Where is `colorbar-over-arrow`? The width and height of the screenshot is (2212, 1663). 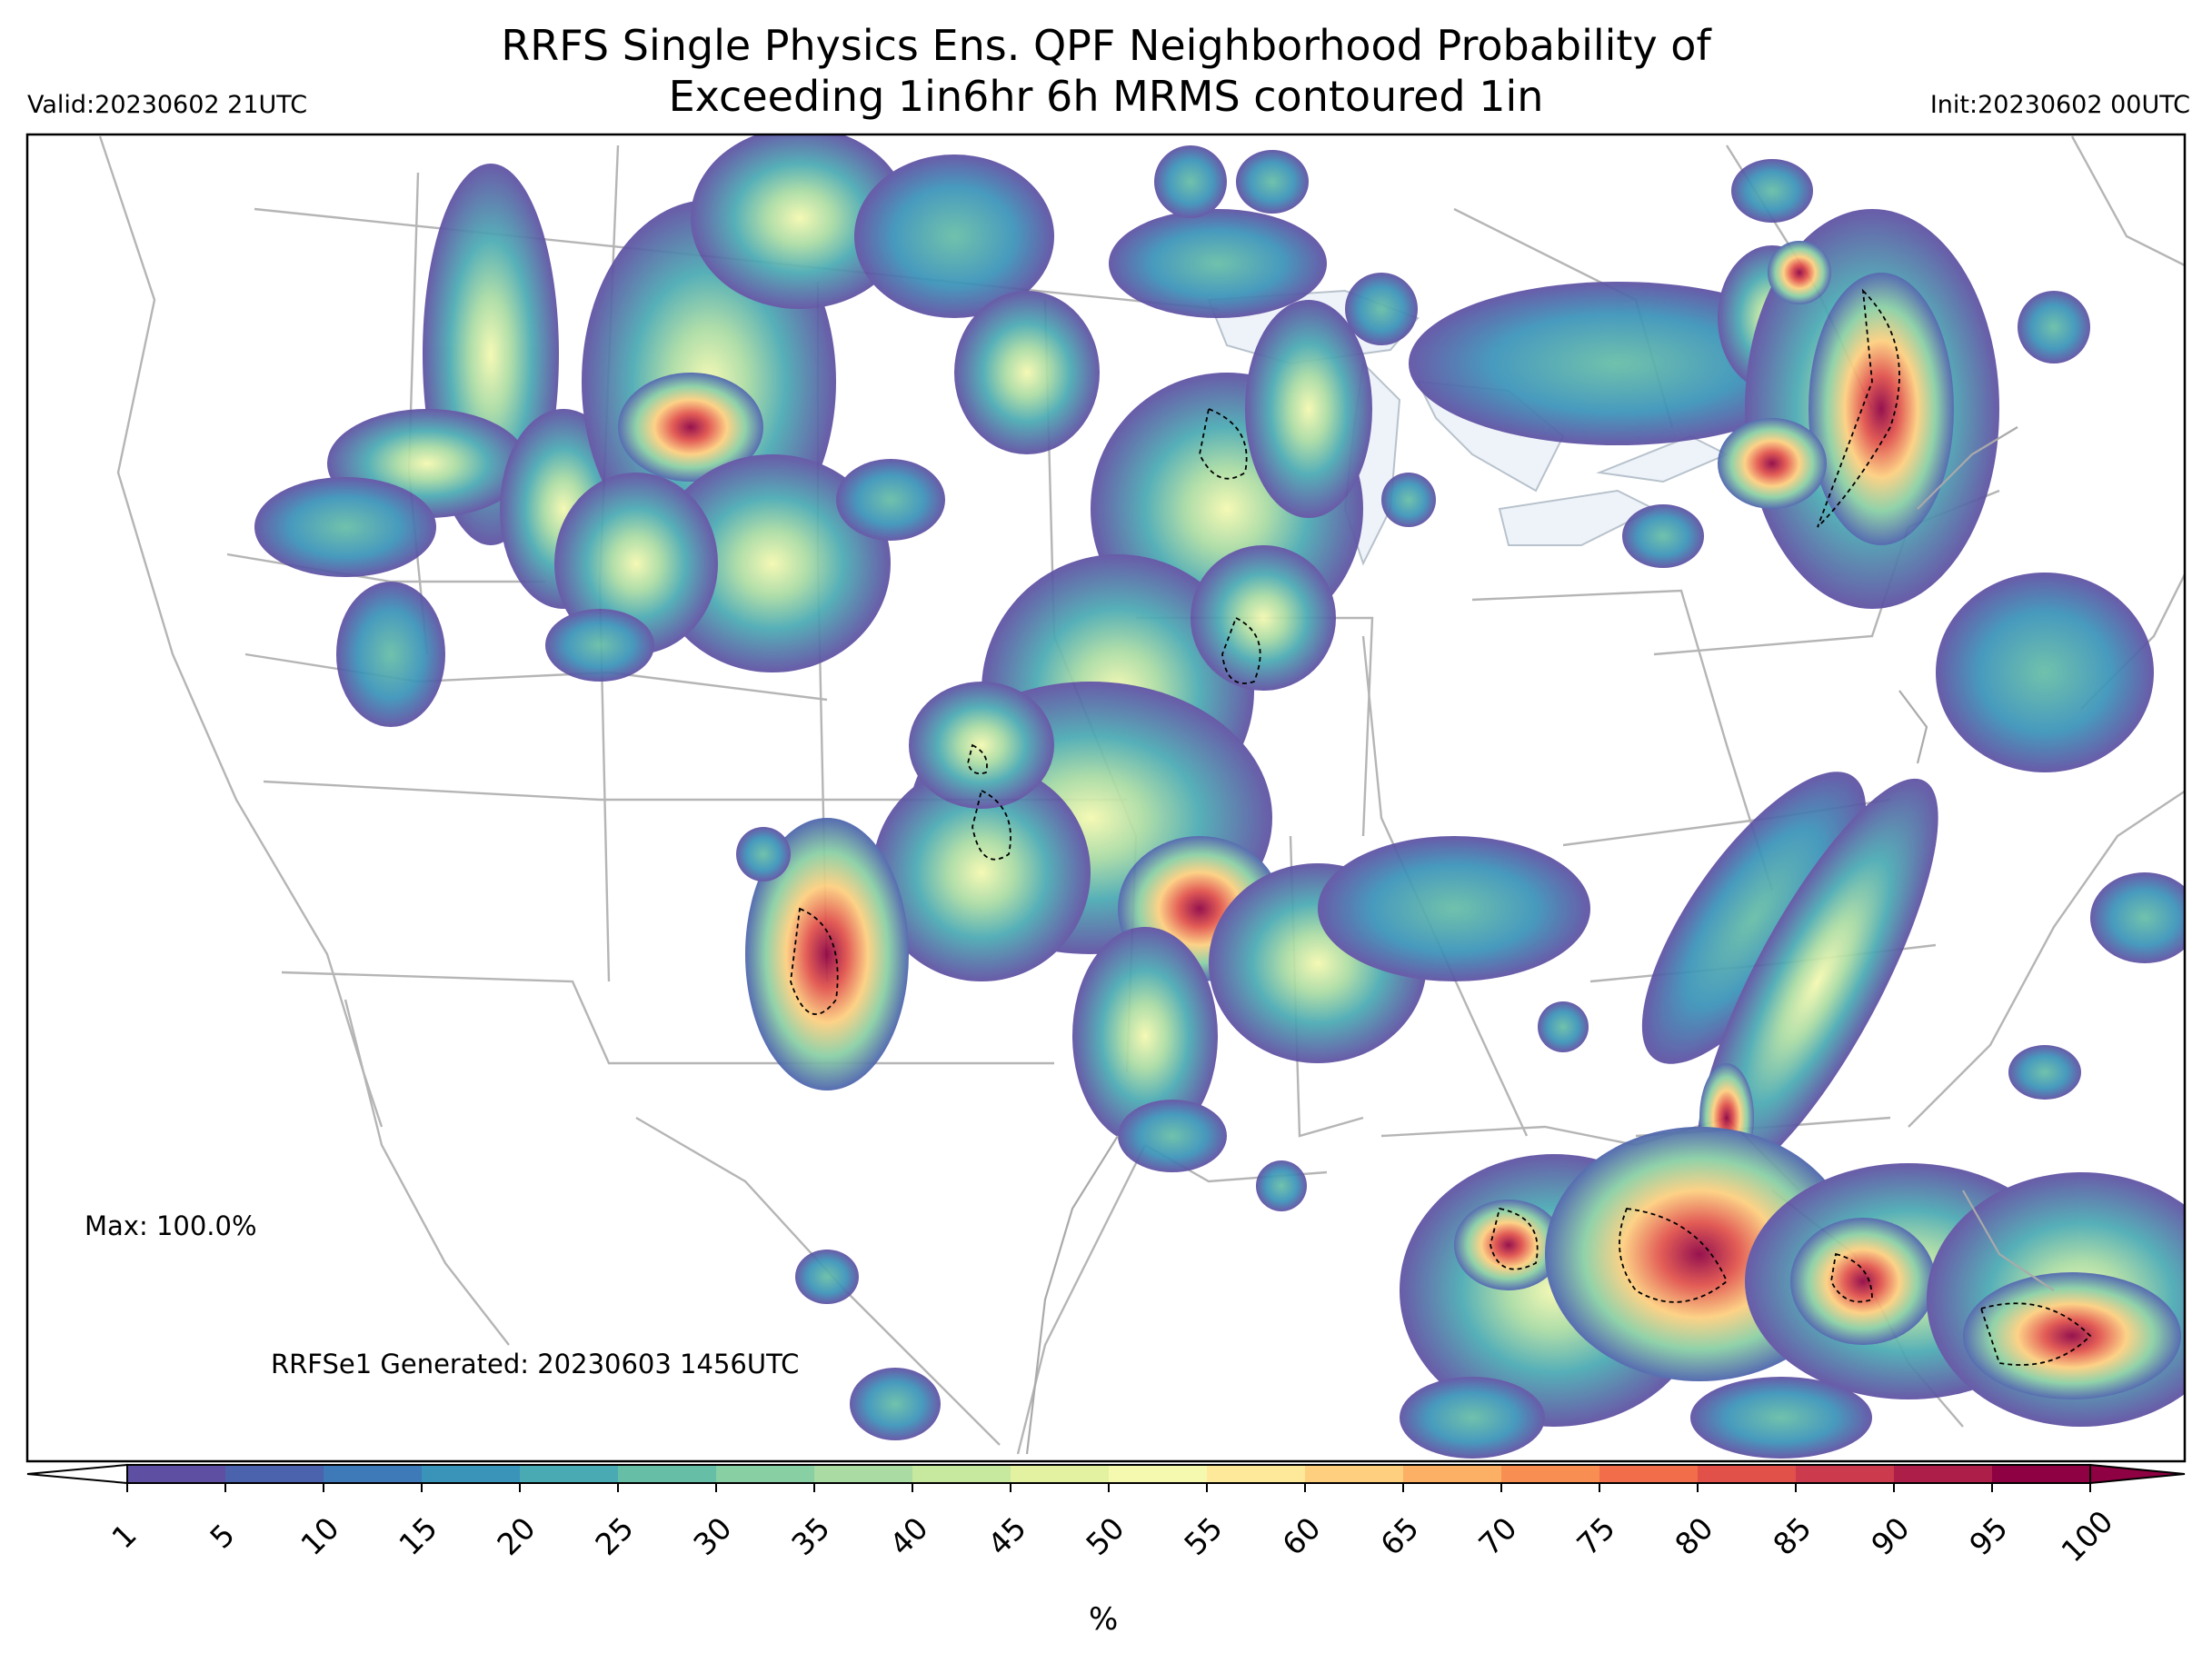 colorbar-over-arrow is located at coordinates (2137, 1474).